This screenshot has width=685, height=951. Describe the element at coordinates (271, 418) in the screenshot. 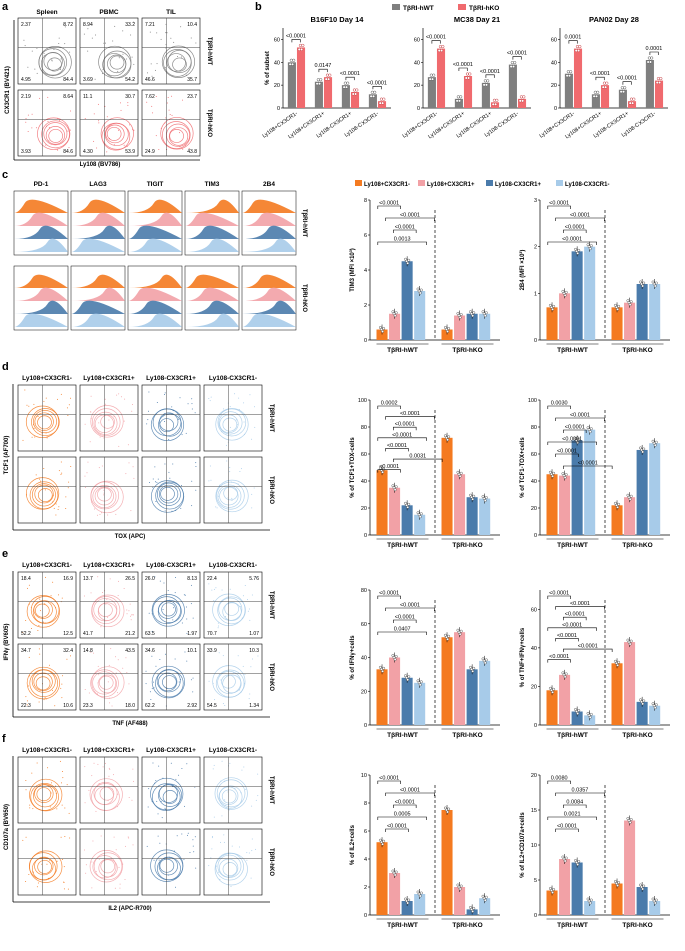

I see `row-label: TβRI-hWT` at that location.